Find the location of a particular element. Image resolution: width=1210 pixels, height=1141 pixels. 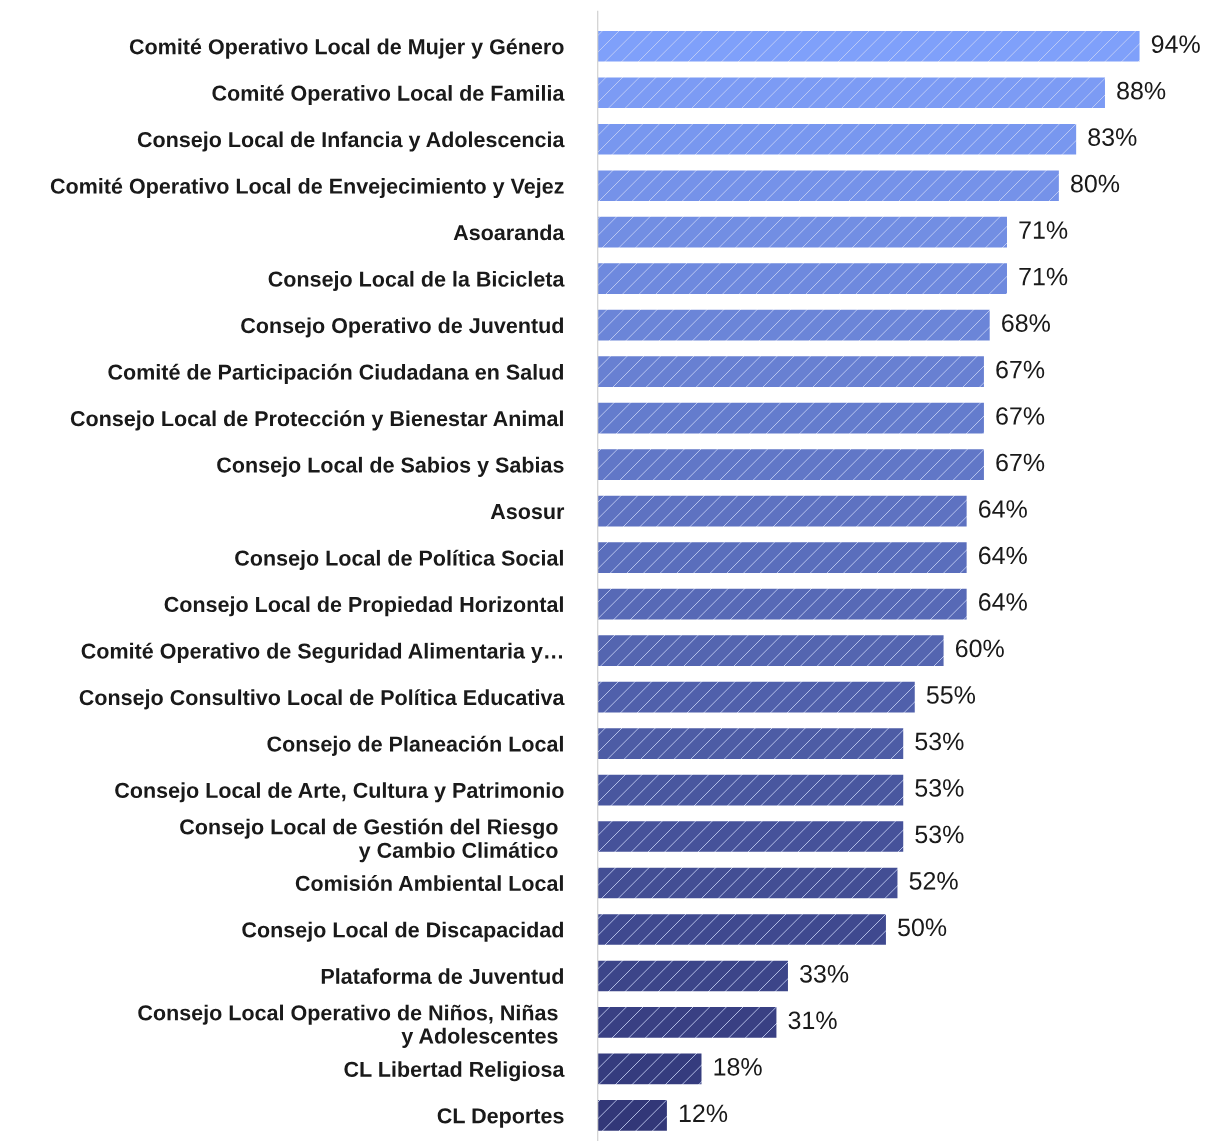

y-tick-label: Consejo Local de Propiedad Horizontal is located at coordinates (363, 606).